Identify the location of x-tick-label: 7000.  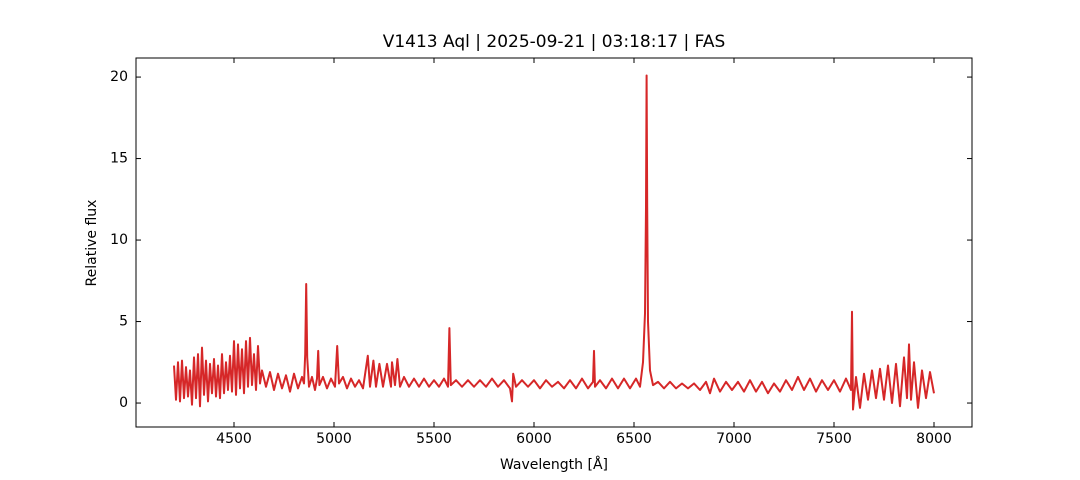
(734, 439).